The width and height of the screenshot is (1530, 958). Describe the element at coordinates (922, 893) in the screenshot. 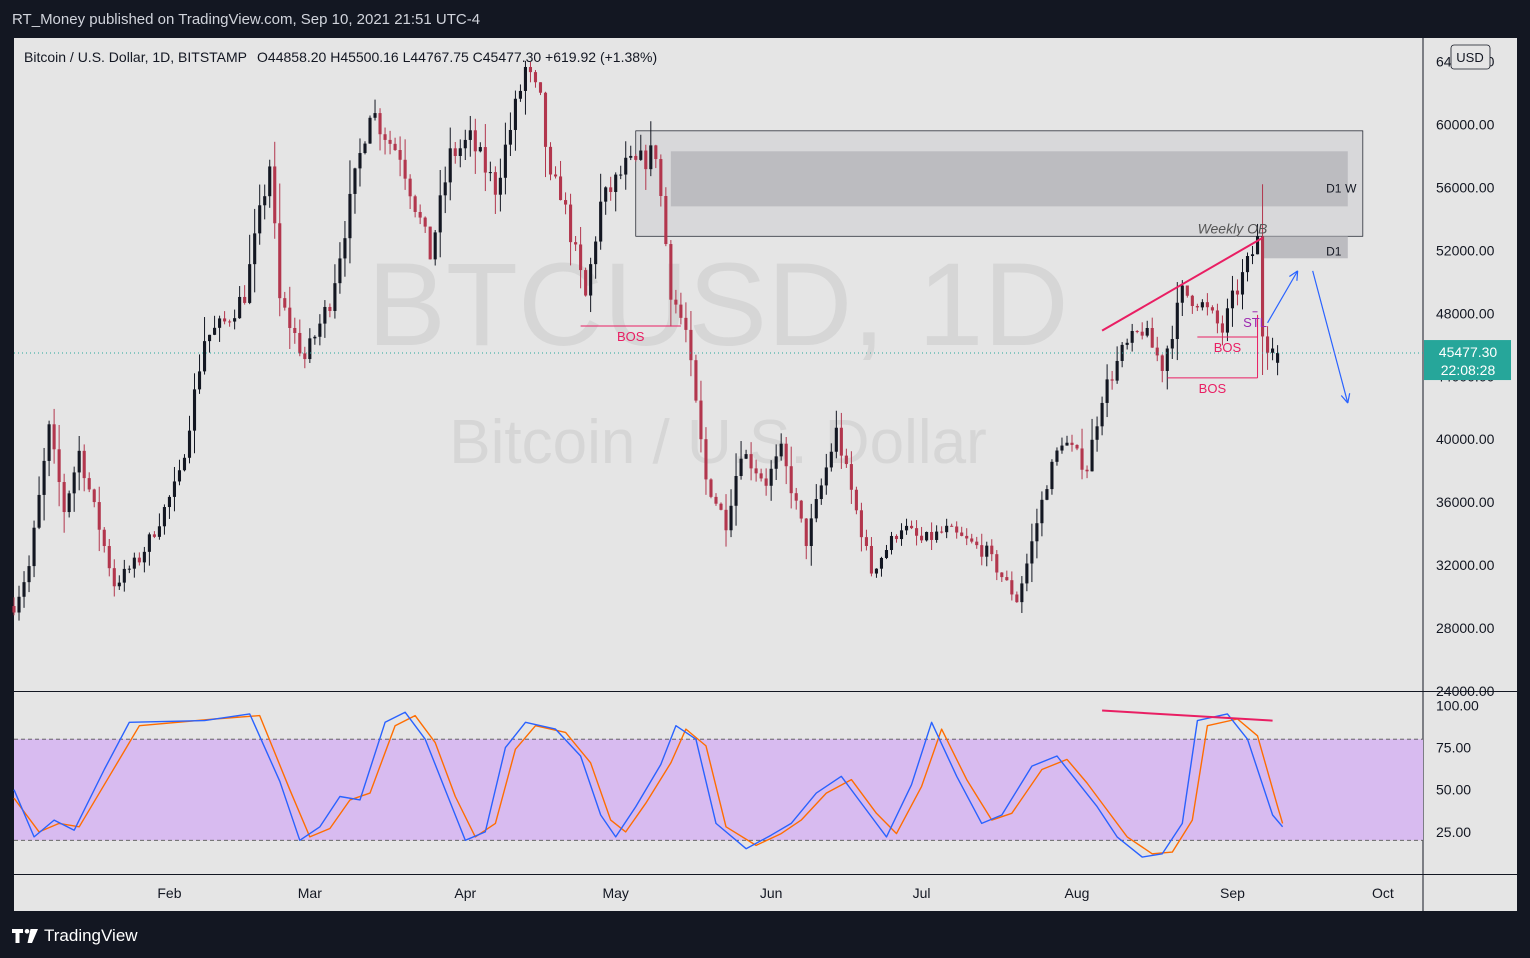

I see `x-tick-label: Jul` at that location.